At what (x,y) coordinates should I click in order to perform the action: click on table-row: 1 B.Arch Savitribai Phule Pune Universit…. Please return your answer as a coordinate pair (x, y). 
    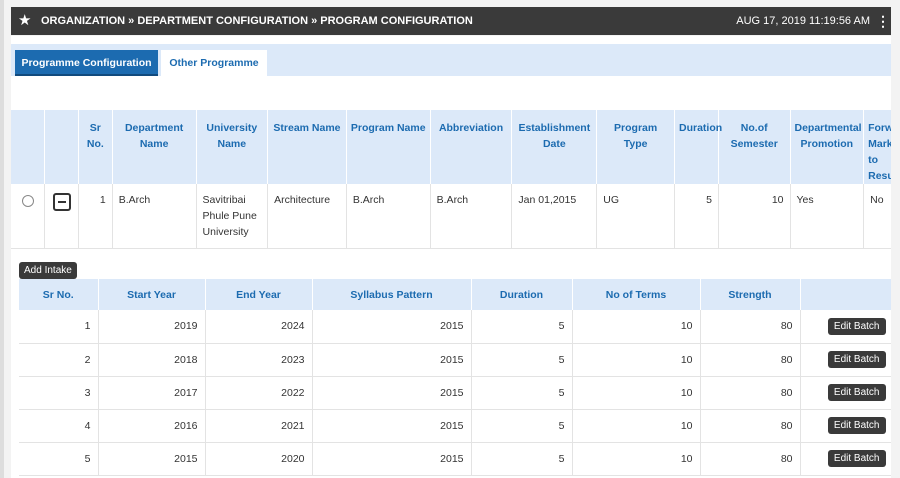
    Looking at the image, I should click on (451, 216).